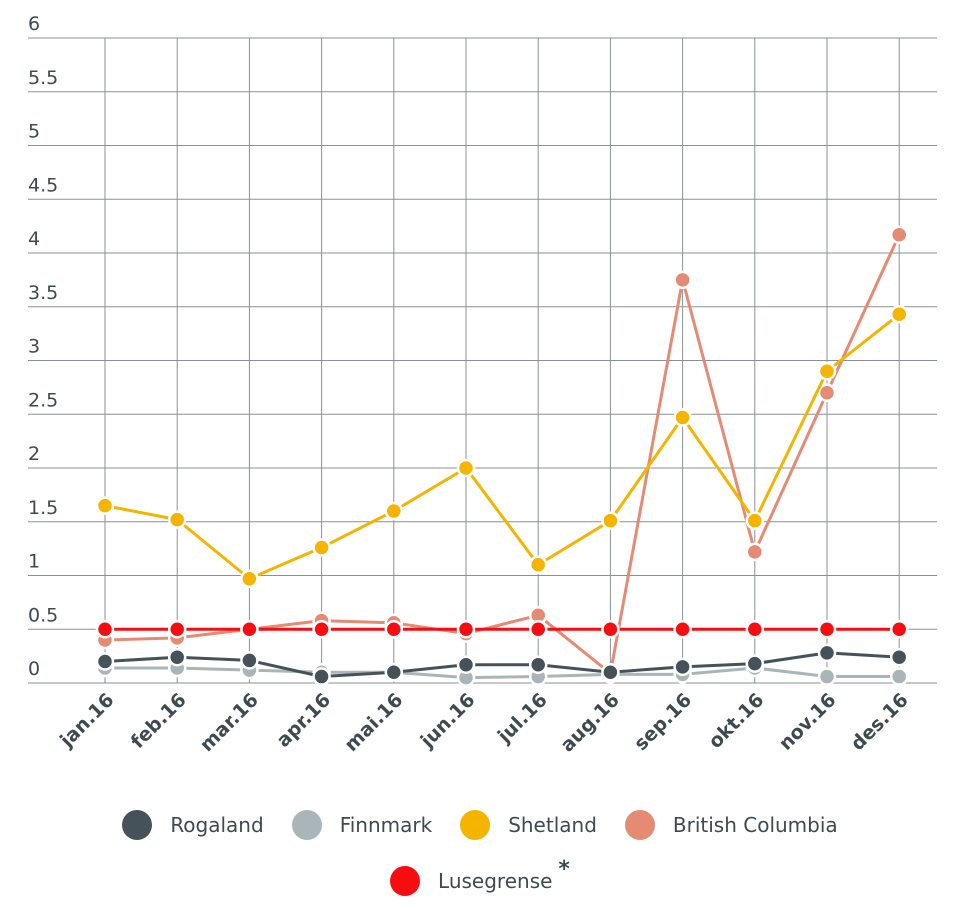  What do you see at coordinates (43, 293) in the screenshot?
I see `y-tick-label: 3.5` at bounding box center [43, 293].